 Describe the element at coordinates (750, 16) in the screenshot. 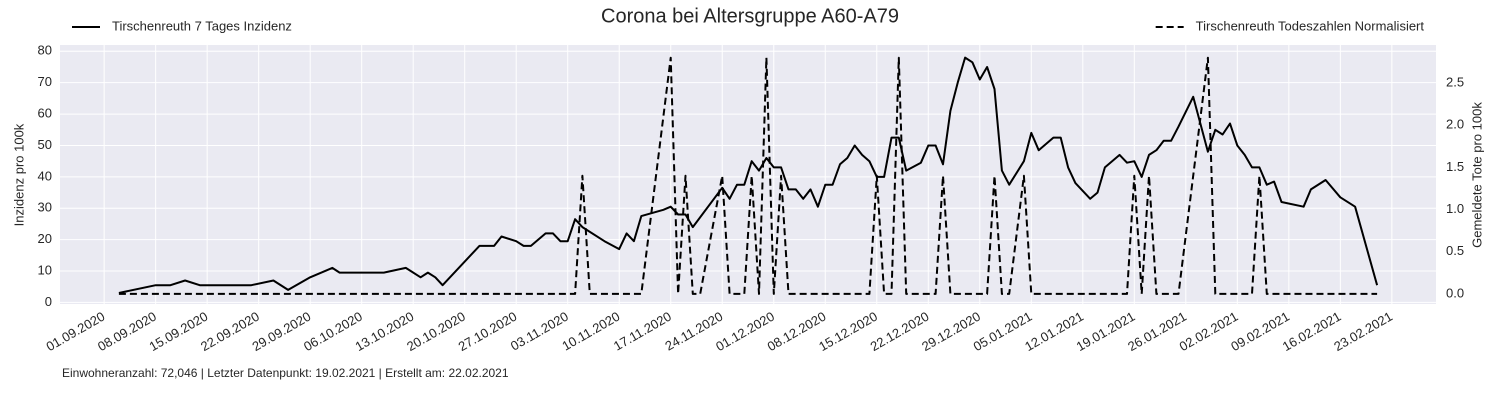

I see `chart-title: Corona bei Altersgruppe A60-A79` at that location.